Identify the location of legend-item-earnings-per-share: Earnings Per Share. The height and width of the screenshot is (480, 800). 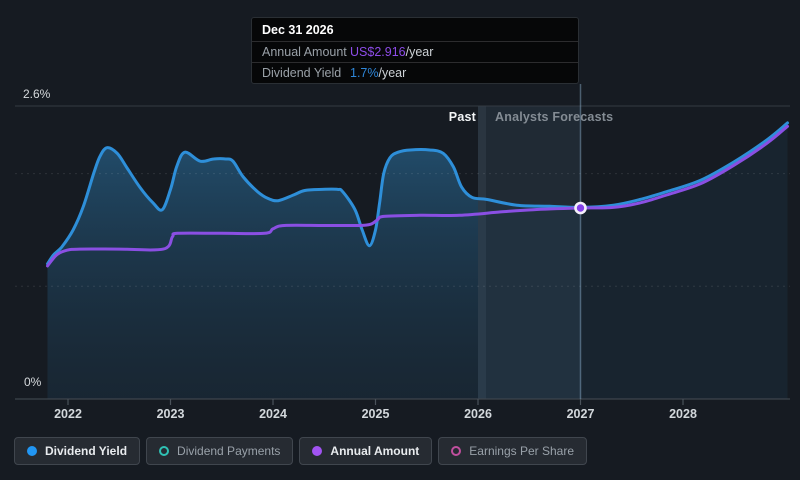
(513, 451).